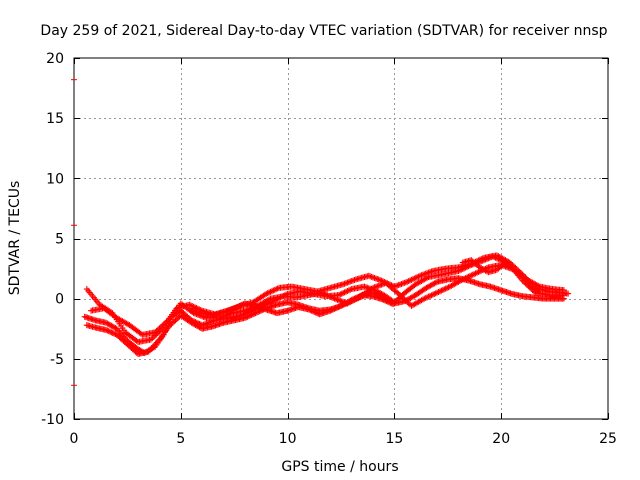 Image resolution: width=640 pixels, height=480 pixels. I want to click on y-tick-label: 5, so click(59, 240).